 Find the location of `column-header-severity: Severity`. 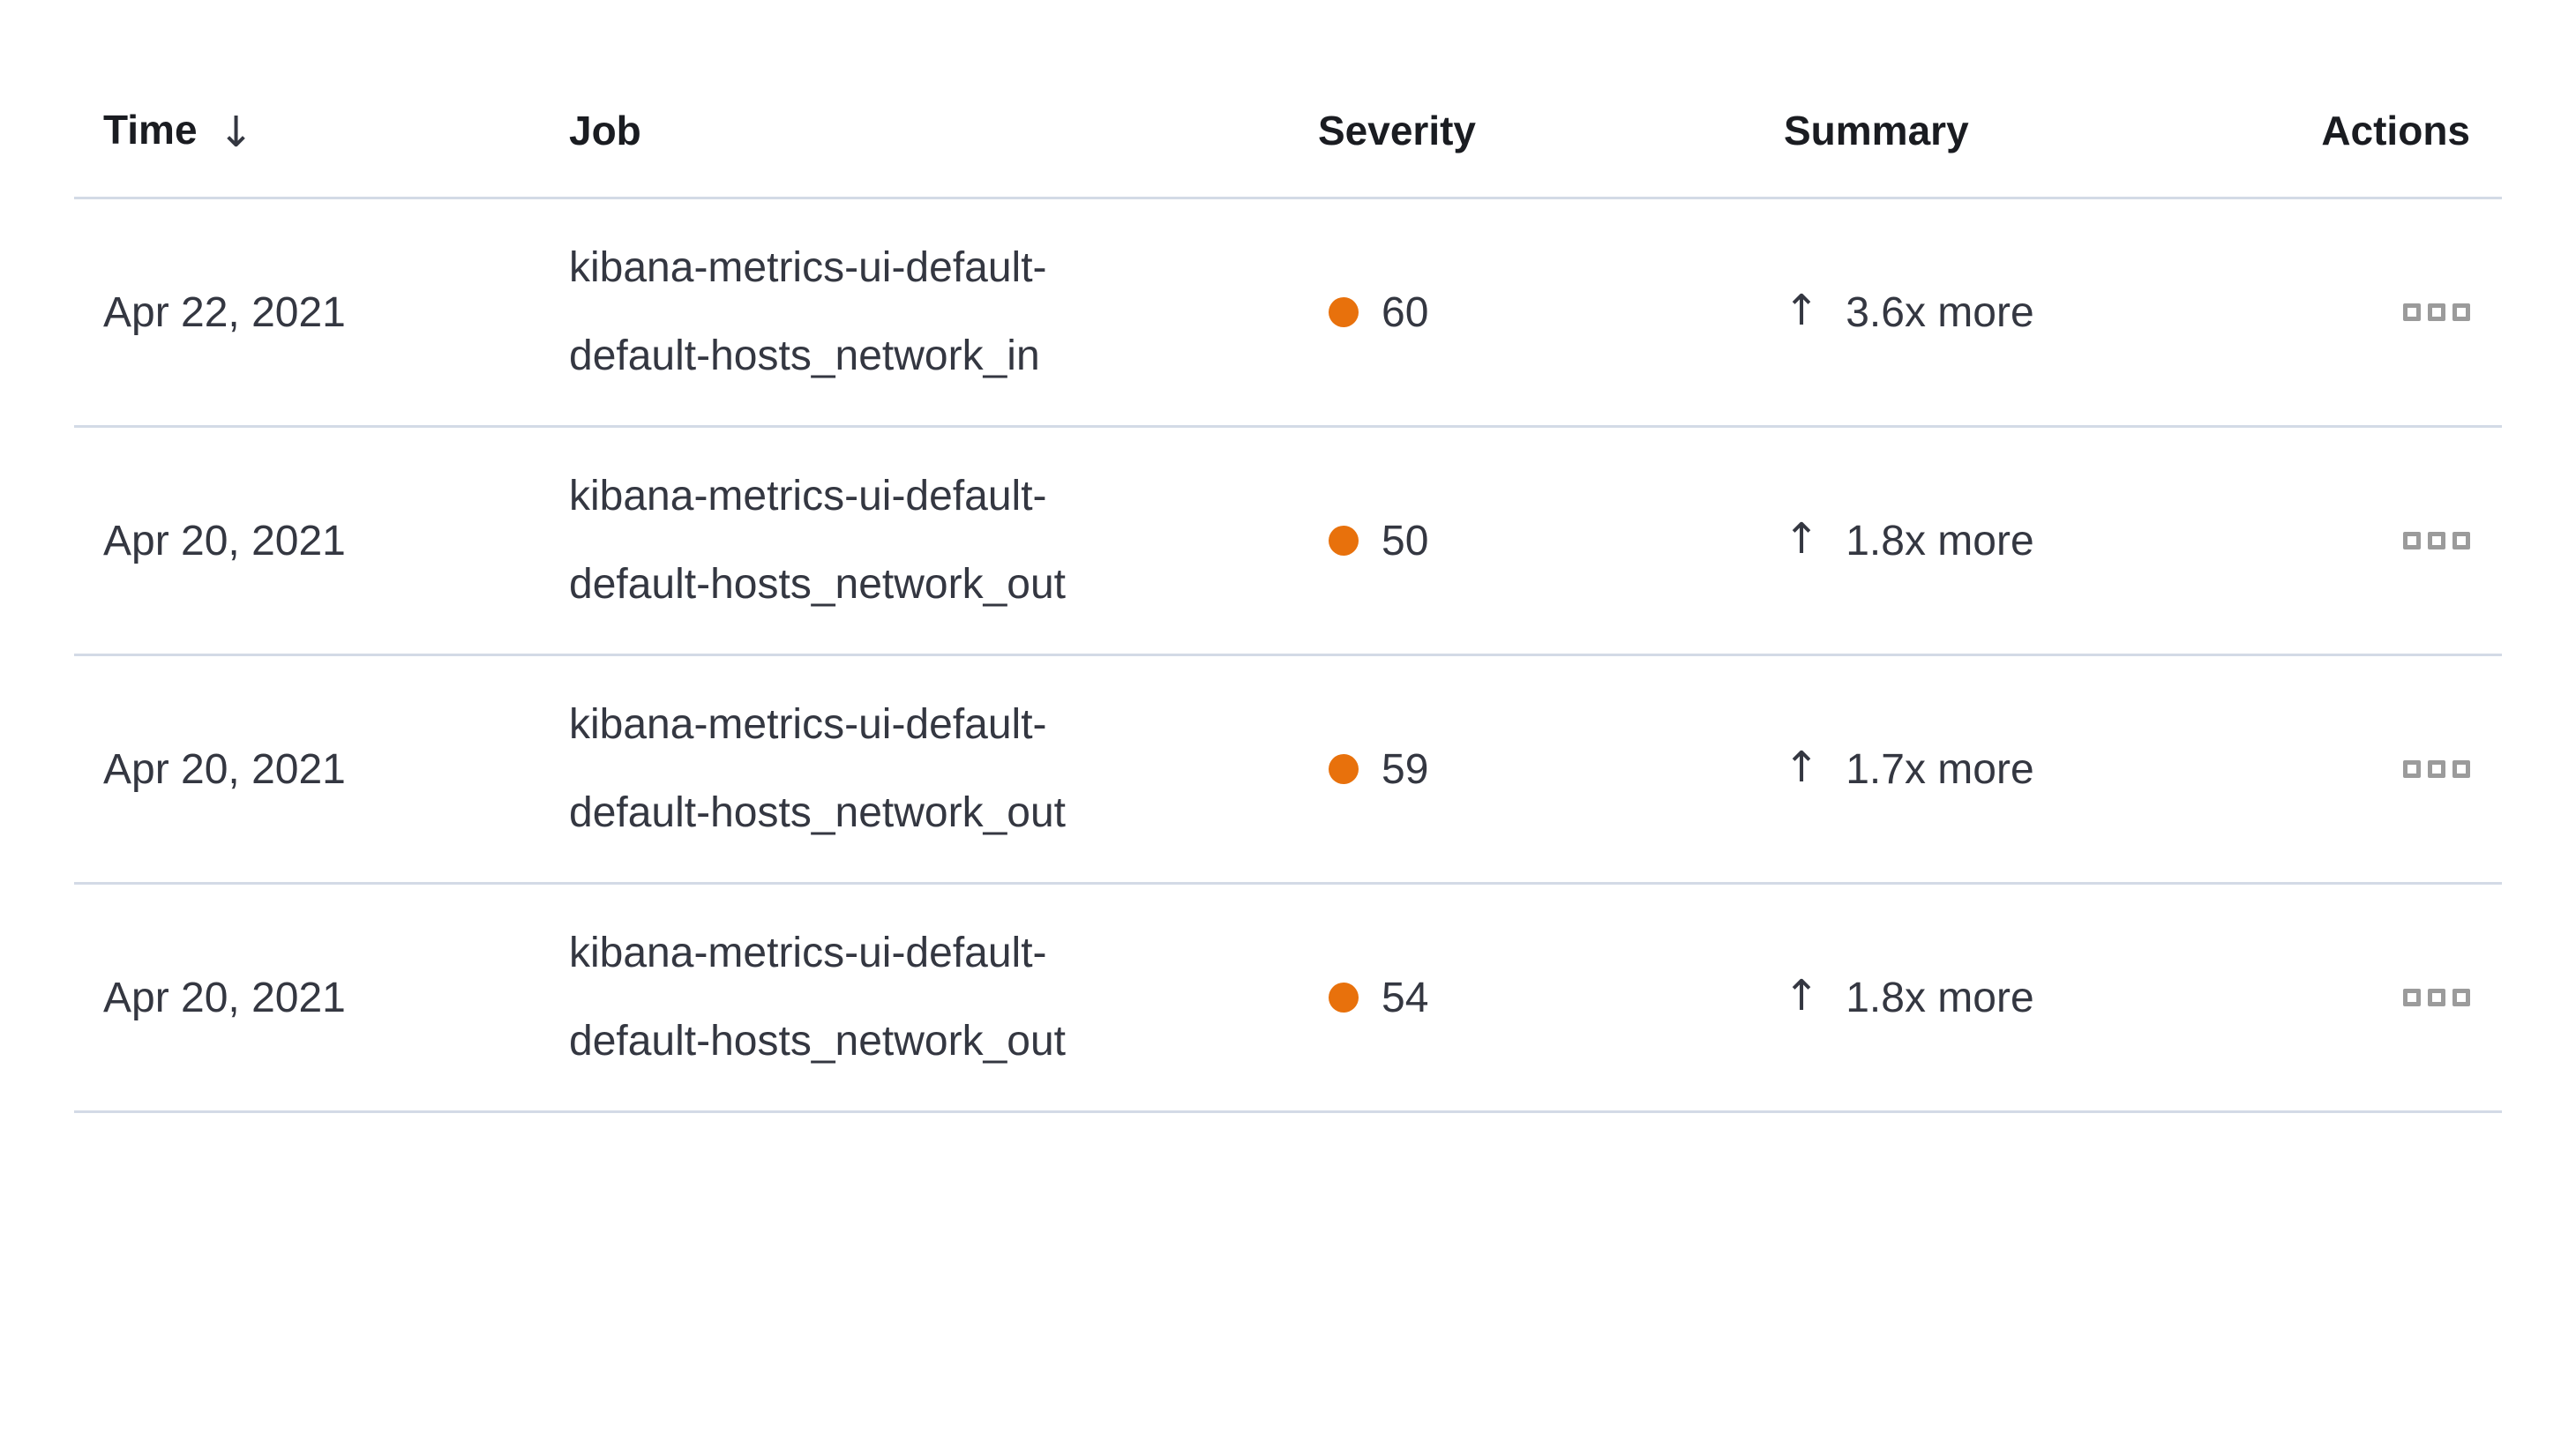

column-header-severity: Severity is located at coordinates (1522, 152).